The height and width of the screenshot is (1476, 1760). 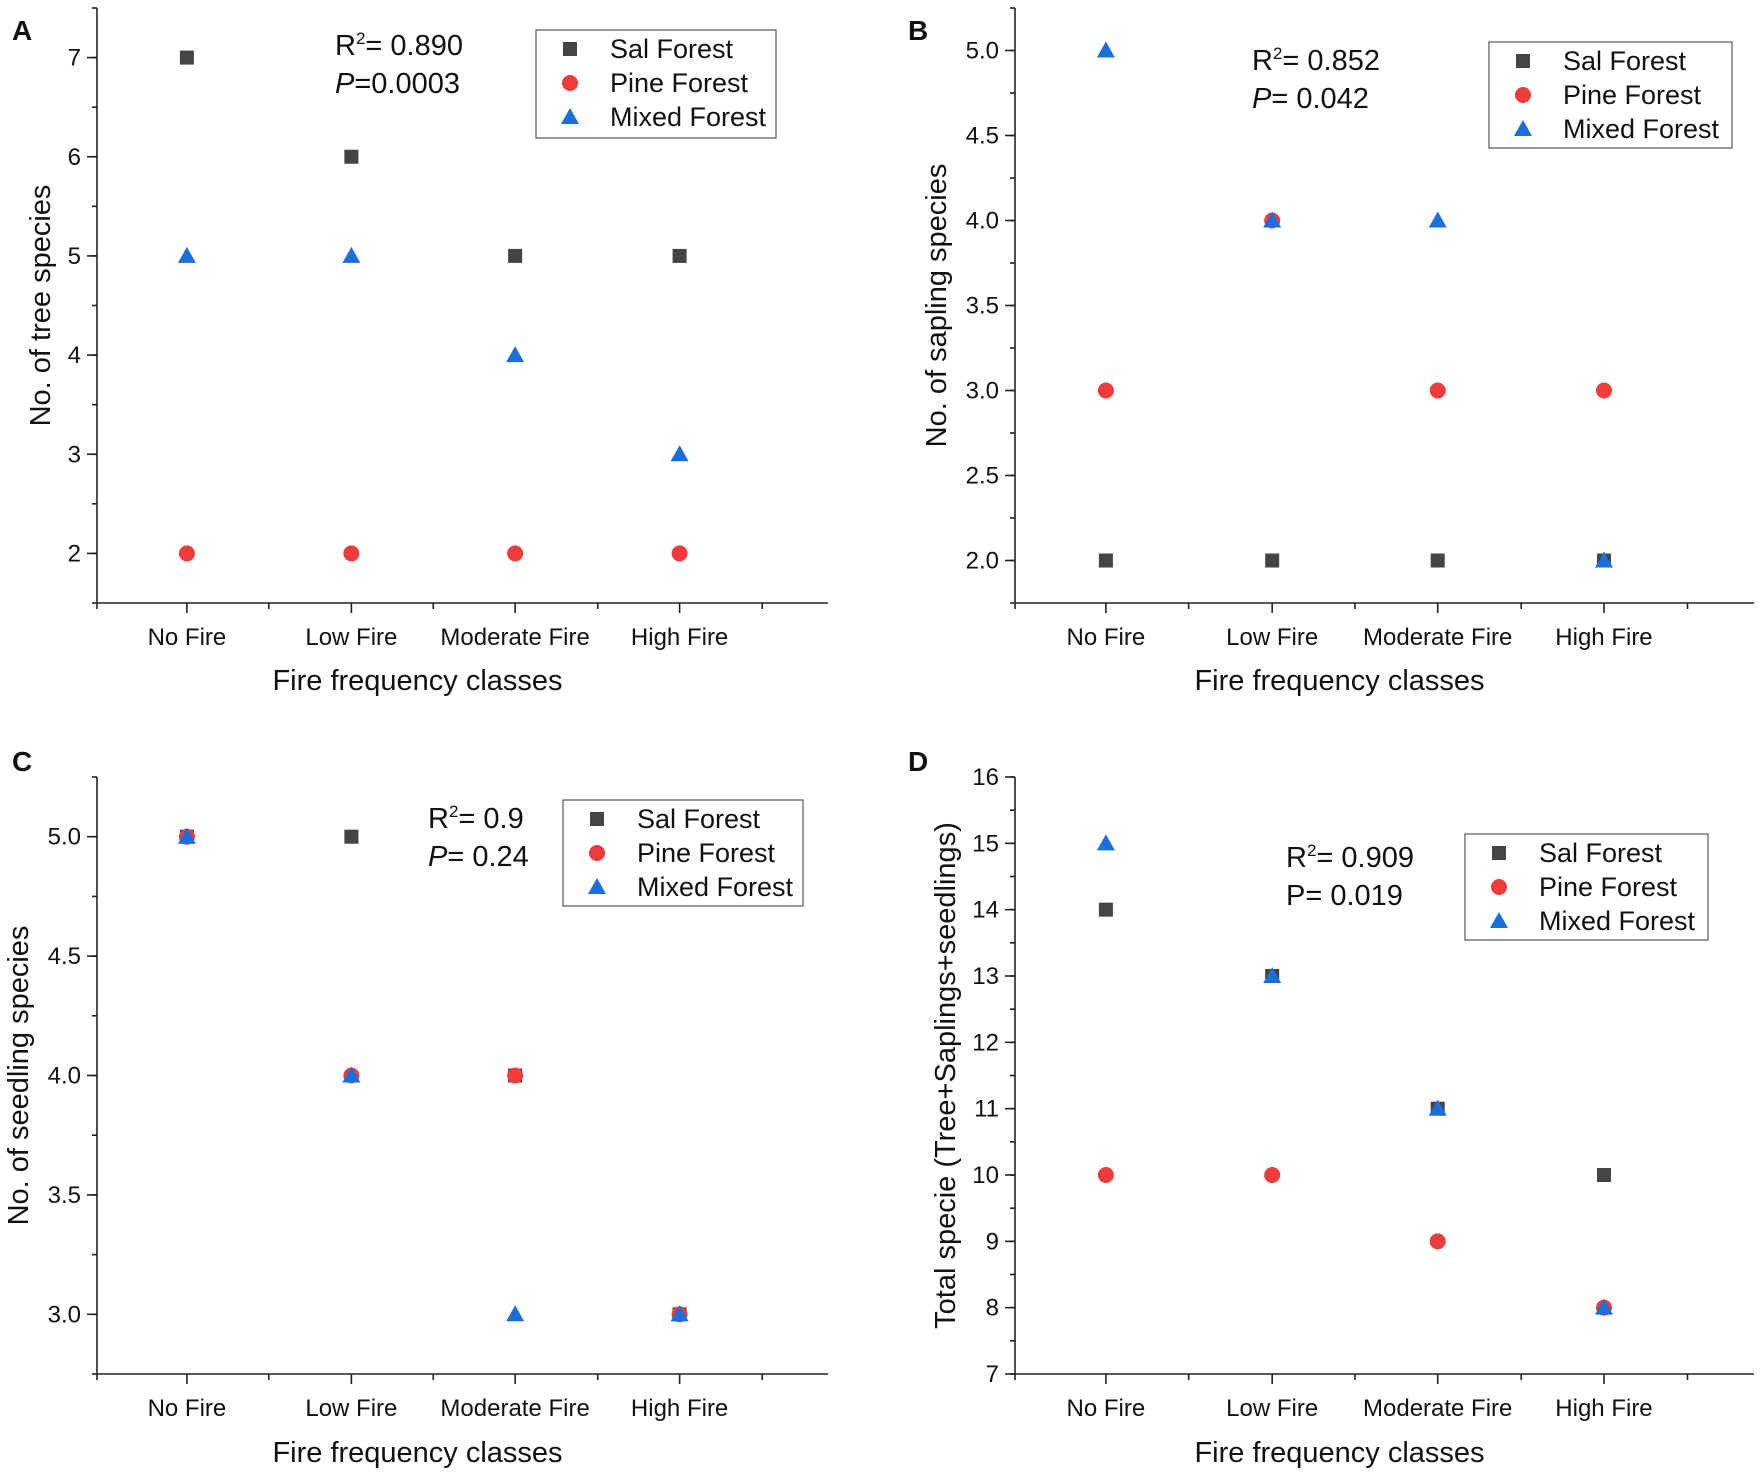 I want to click on p-value-annotation: P= 0.042, so click(x=1310, y=99).